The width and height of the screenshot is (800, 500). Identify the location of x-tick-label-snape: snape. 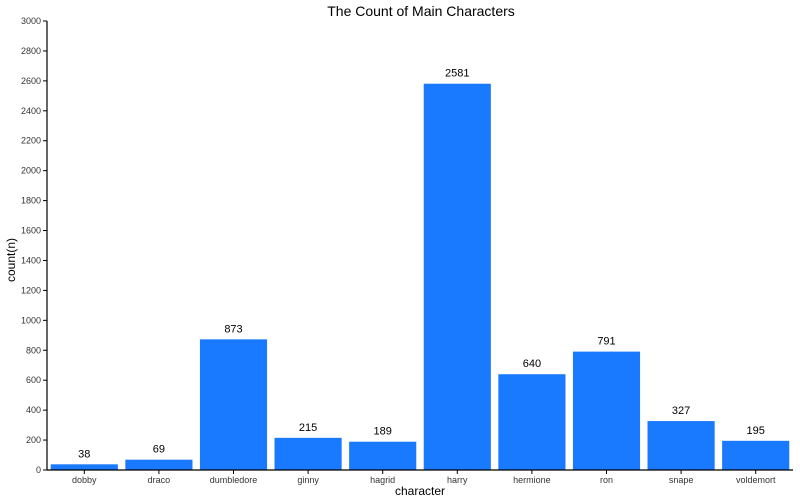
(681, 480).